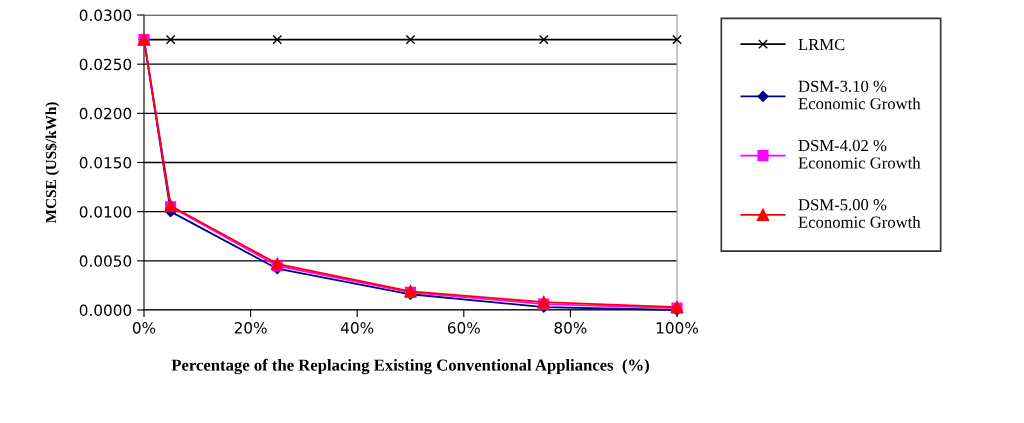 The width and height of the screenshot is (1024, 423). Describe the element at coordinates (105, 64) in the screenshot. I see `y-tick-label: 0.0250` at that location.